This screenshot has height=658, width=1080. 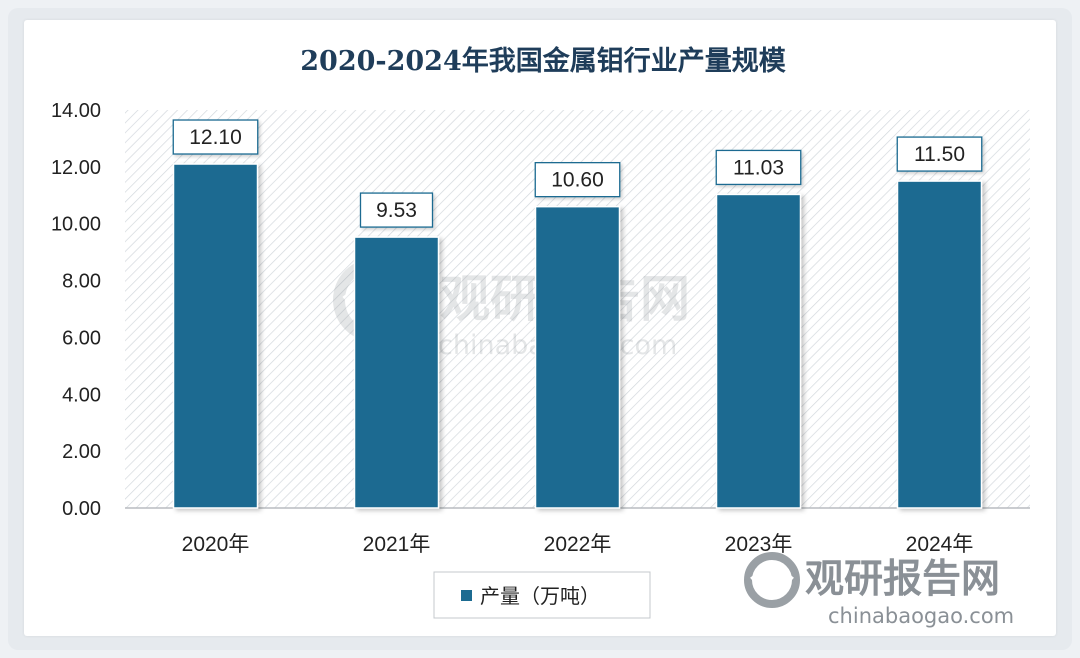 I want to click on chart-title: 2020-2024年我国金属钼行业产量规模, so click(x=543, y=61).